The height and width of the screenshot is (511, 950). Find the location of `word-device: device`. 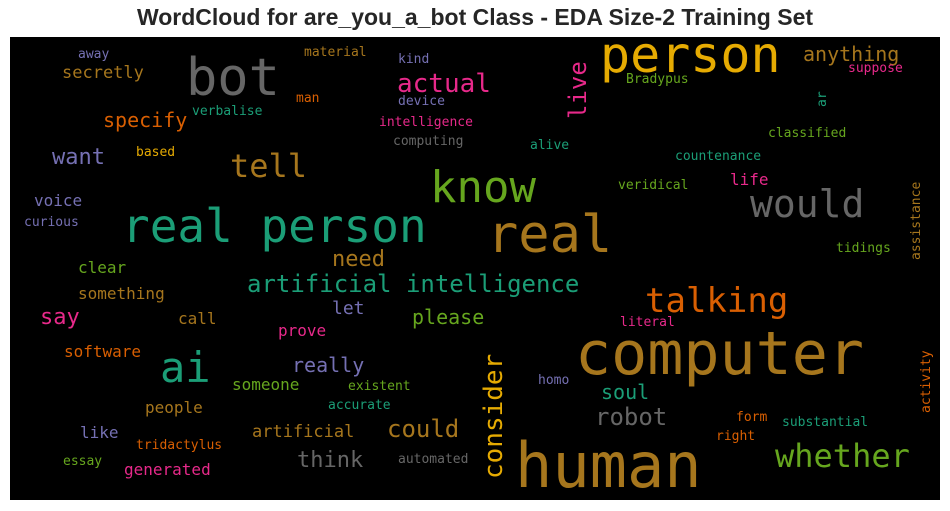

word-device: device is located at coordinates (421, 101).